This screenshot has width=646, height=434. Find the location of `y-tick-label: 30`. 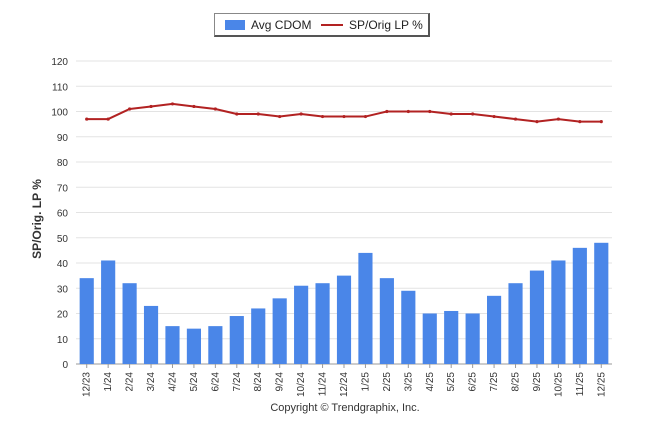

y-tick-label: 30 is located at coordinates (63, 289).